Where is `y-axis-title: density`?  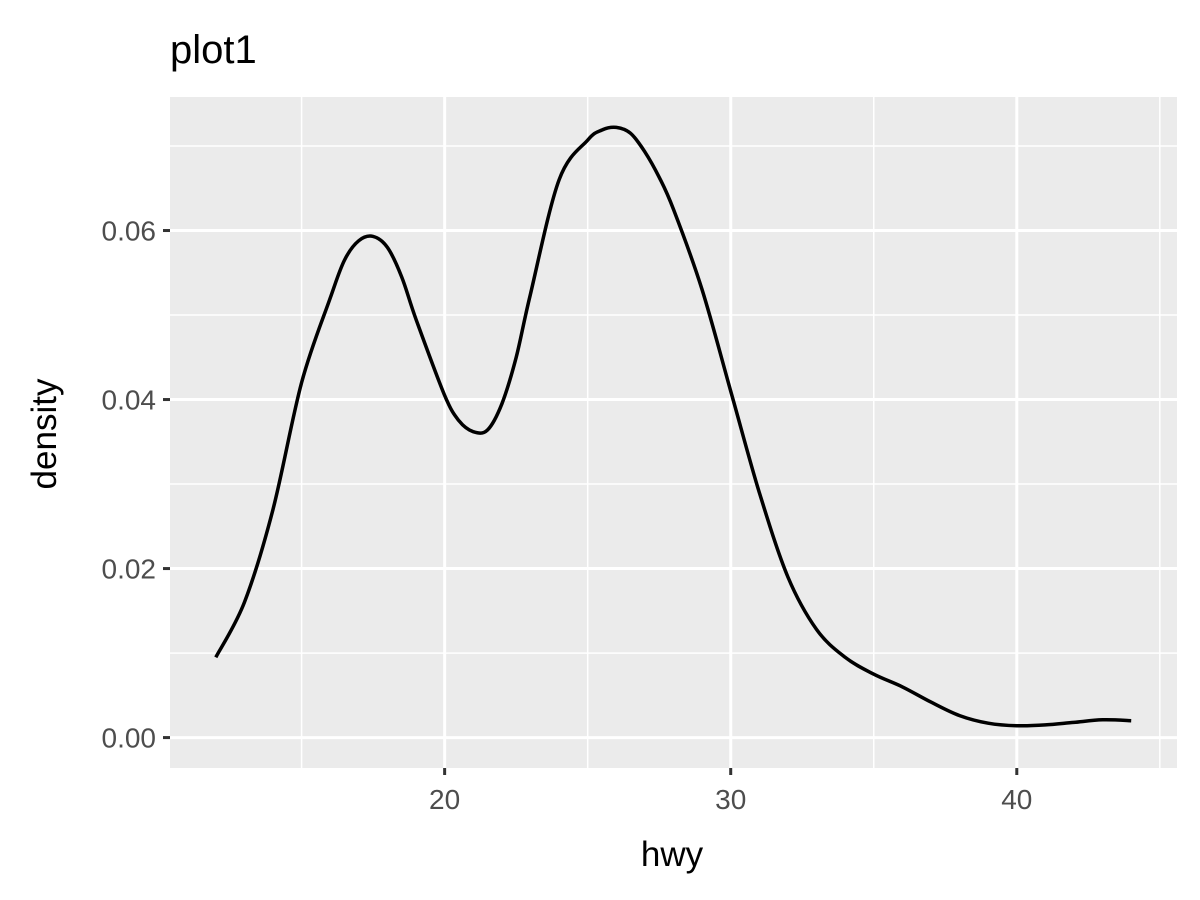
y-axis-title: density is located at coordinates (44, 433).